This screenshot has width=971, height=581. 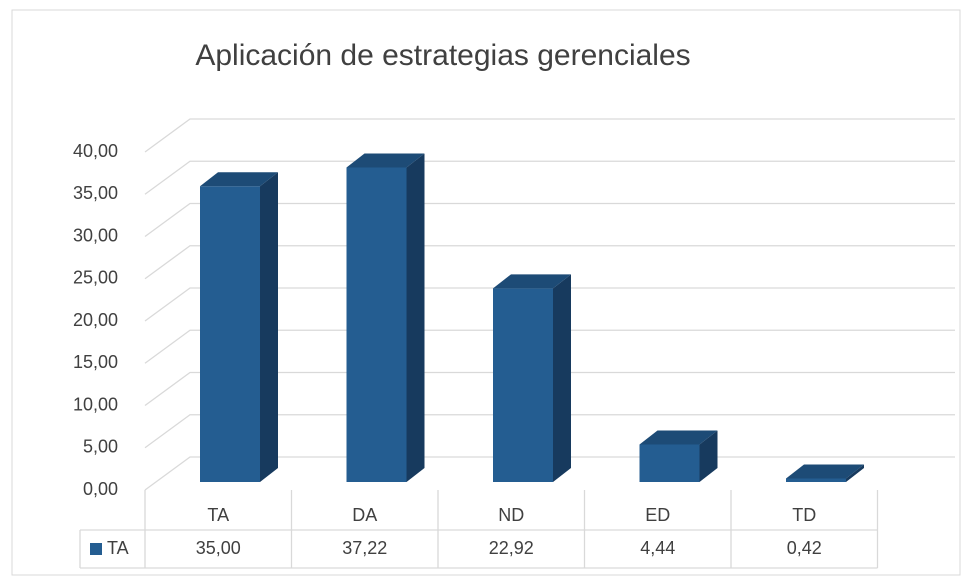 I want to click on value-label: 35,00, so click(x=218, y=548).